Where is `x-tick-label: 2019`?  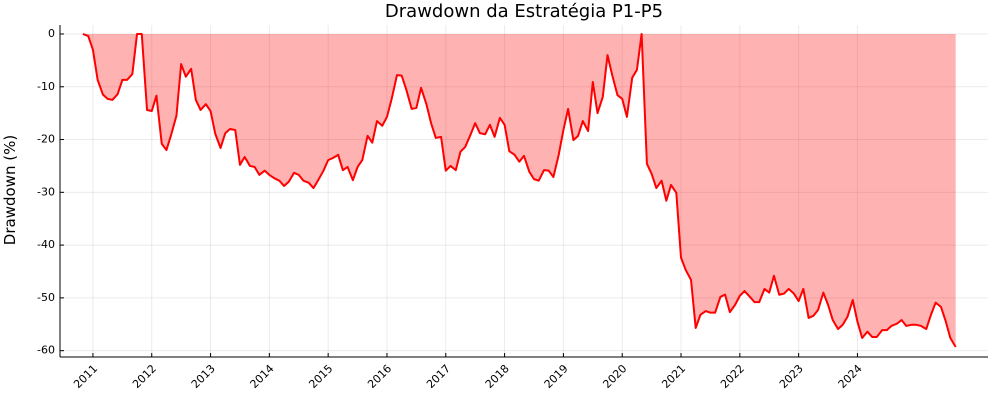 x-tick-label: 2019 is located at coordinates (556, 376).